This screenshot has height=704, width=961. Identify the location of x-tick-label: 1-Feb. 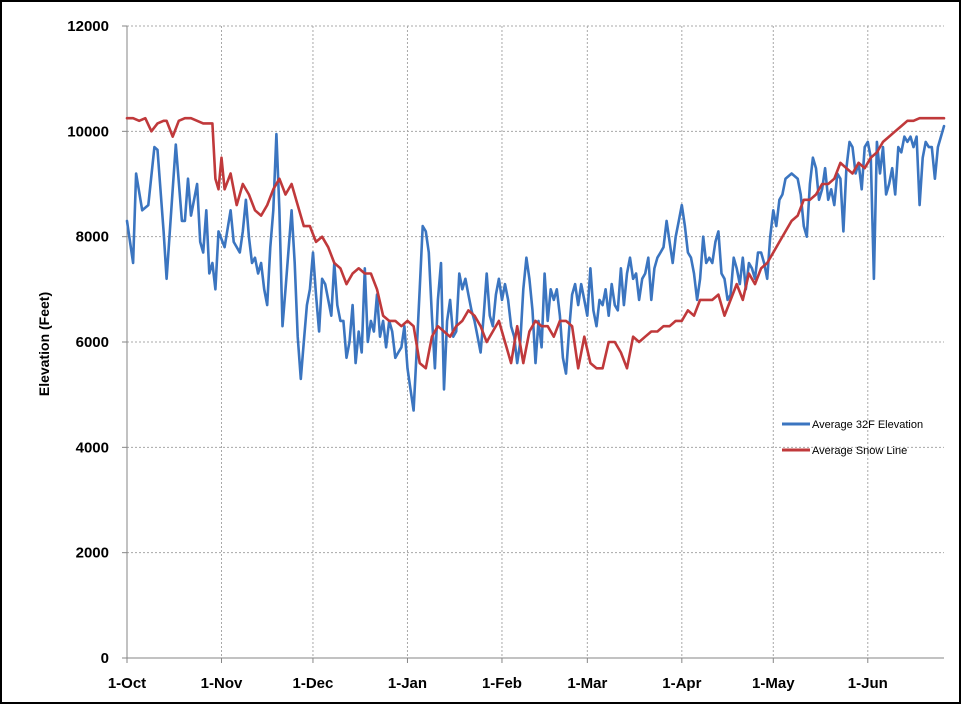
(502, 683).